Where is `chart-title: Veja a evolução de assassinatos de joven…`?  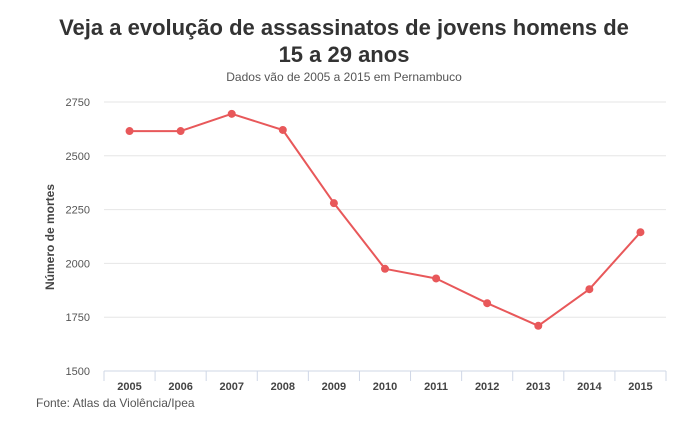 chart-title: Veja a evolução de assassinatos de joven… is located at coordinates (344, 41).